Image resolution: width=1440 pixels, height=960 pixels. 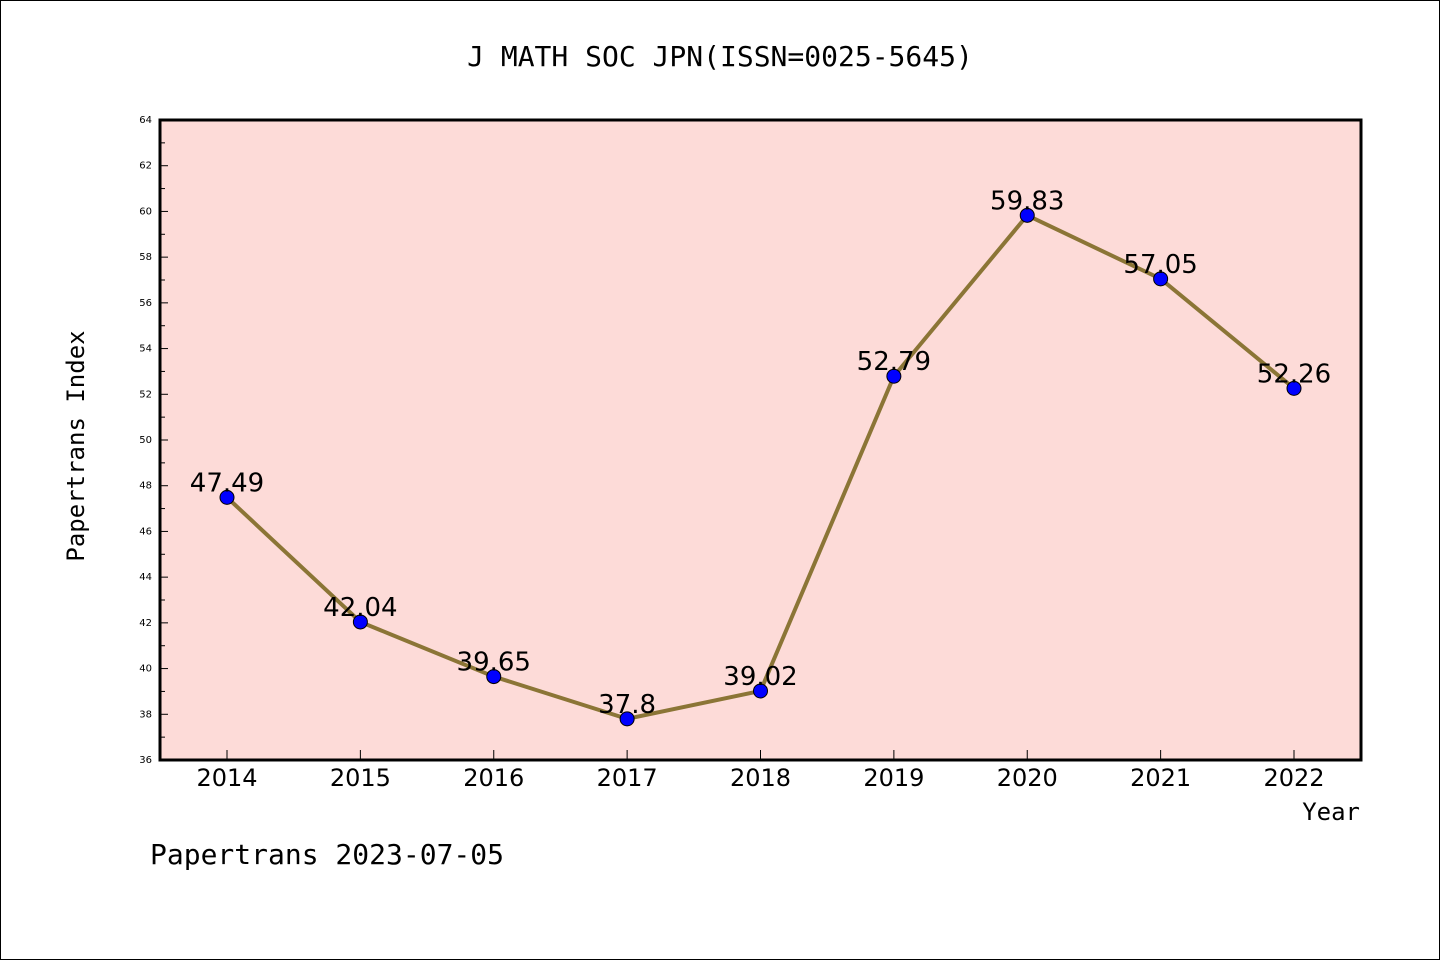 What do you see at coordinates (145, 760) in the screenshot?
I see `y-tick-label: 36` at bounding box center [145, 760].